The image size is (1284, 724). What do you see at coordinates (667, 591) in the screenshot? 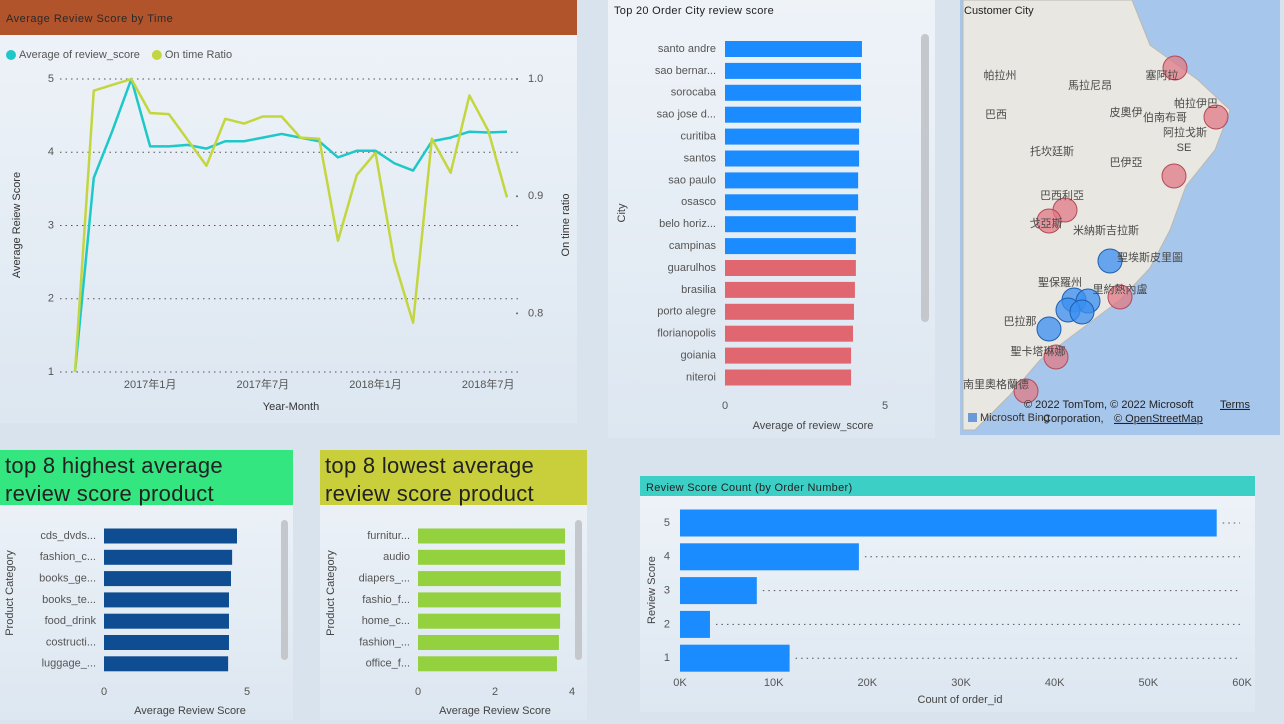
I see `y-tick-label: 3` at bounding box center [667, 591].